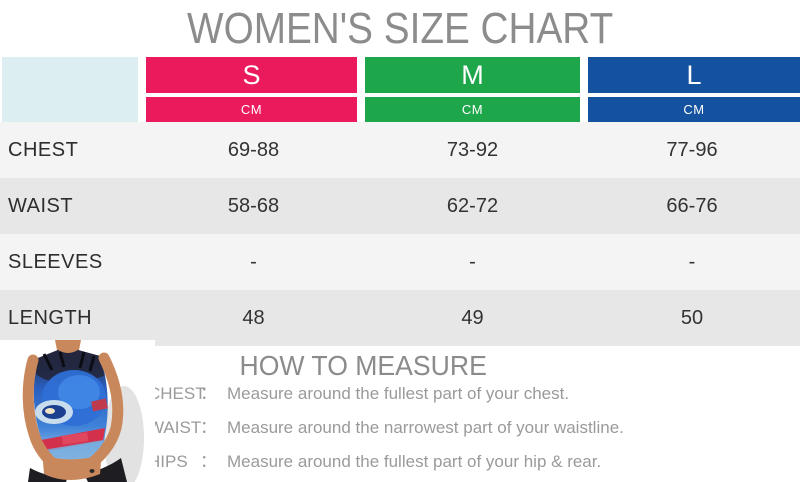 This screenshot has width=800, height=482. I want to click on measure-label-chest: CHEST, so click(177, 393).